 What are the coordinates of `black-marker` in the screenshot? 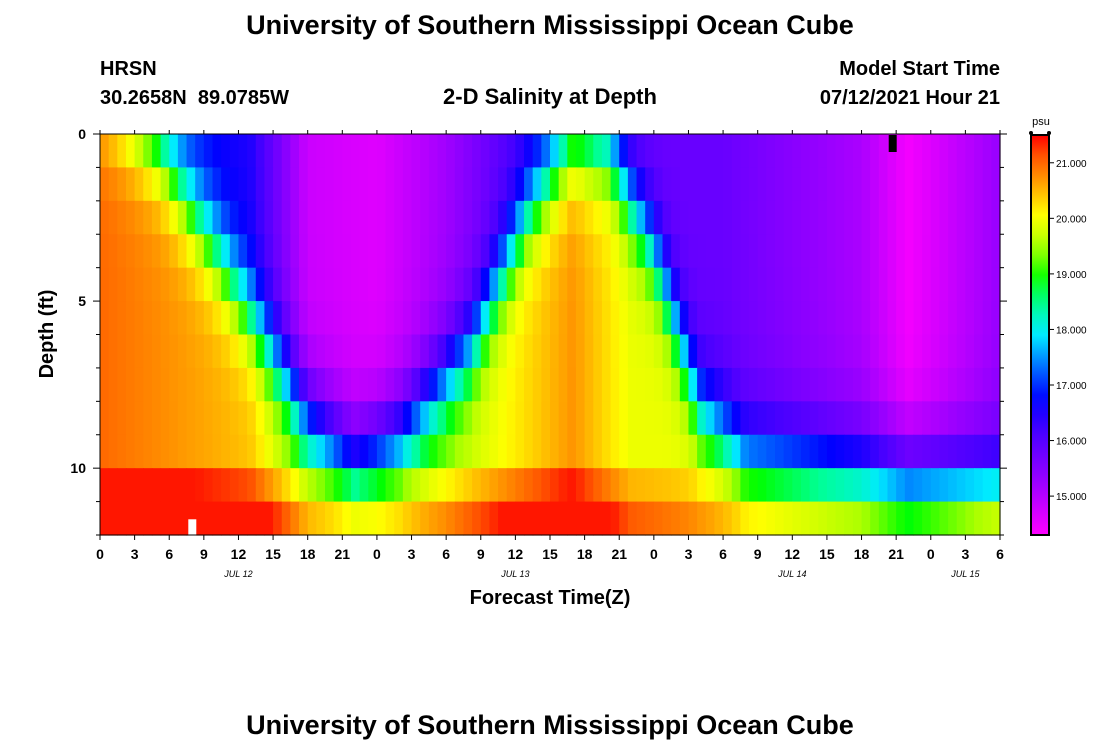 It's located at (892, 143).